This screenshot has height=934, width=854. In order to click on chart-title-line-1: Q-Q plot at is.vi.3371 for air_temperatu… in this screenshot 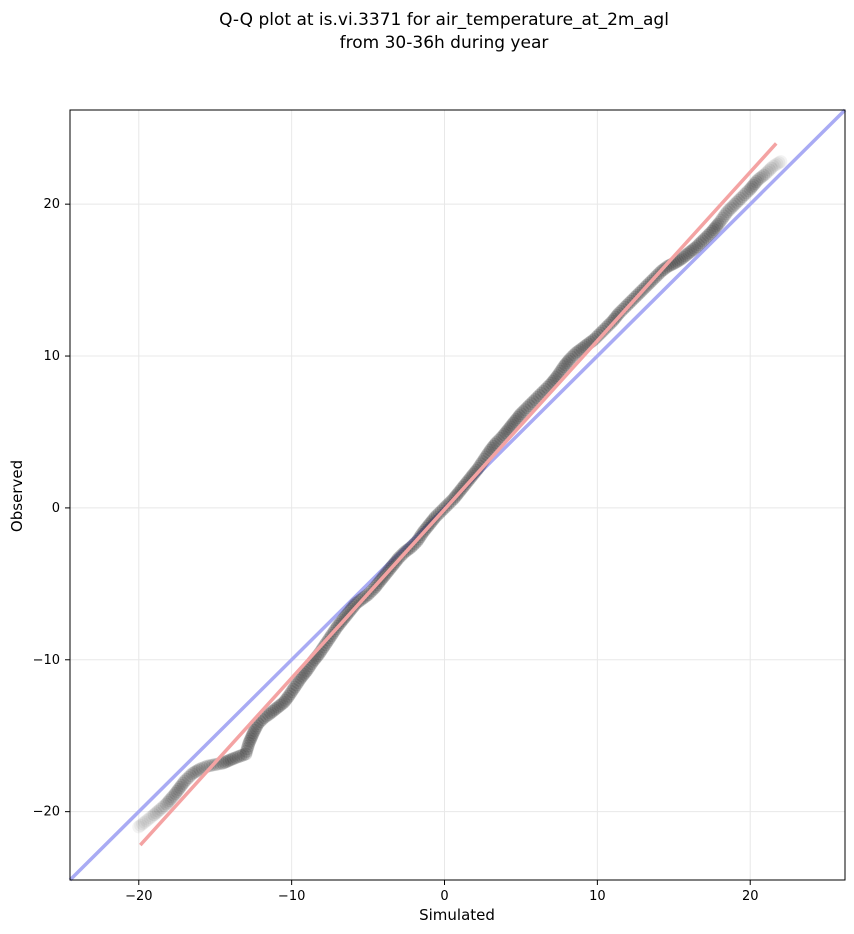, I will do `click(444, 20)`.